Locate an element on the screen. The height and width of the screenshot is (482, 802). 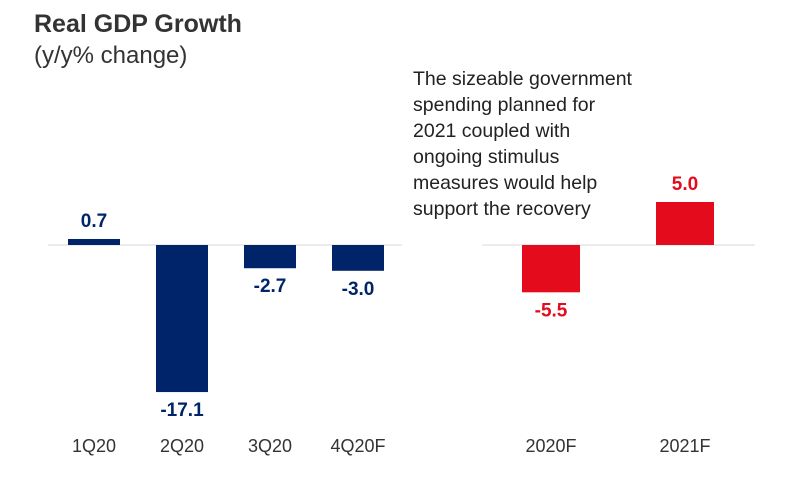
x-tick-label: 3Q20 is located at coordinates (270, 446).